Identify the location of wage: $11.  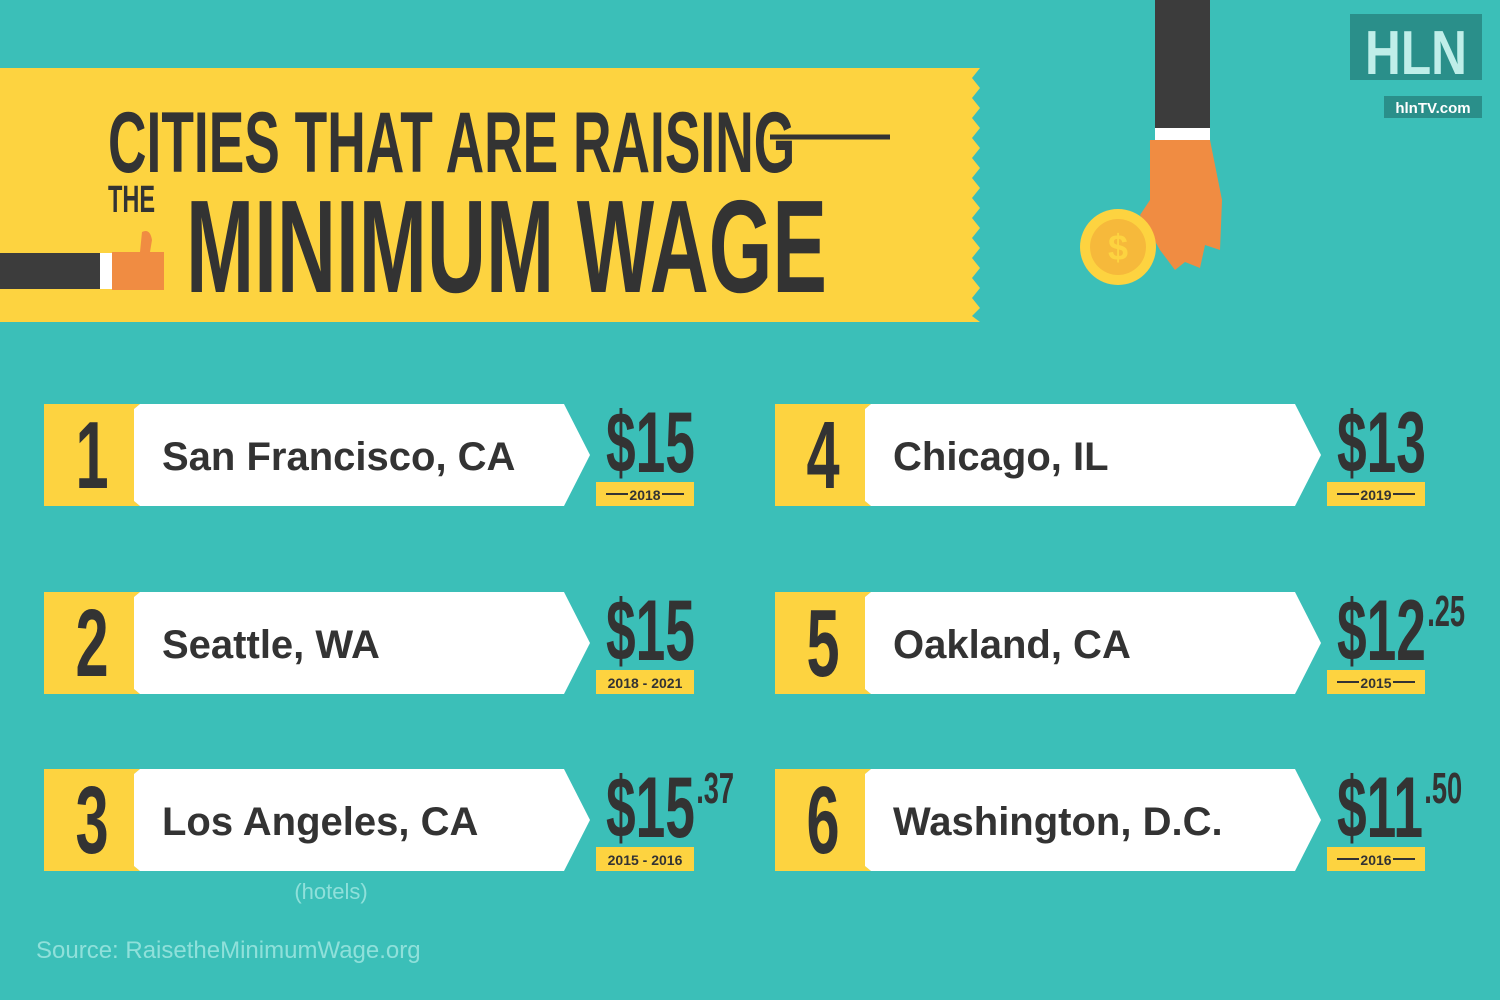
(1380, 808).